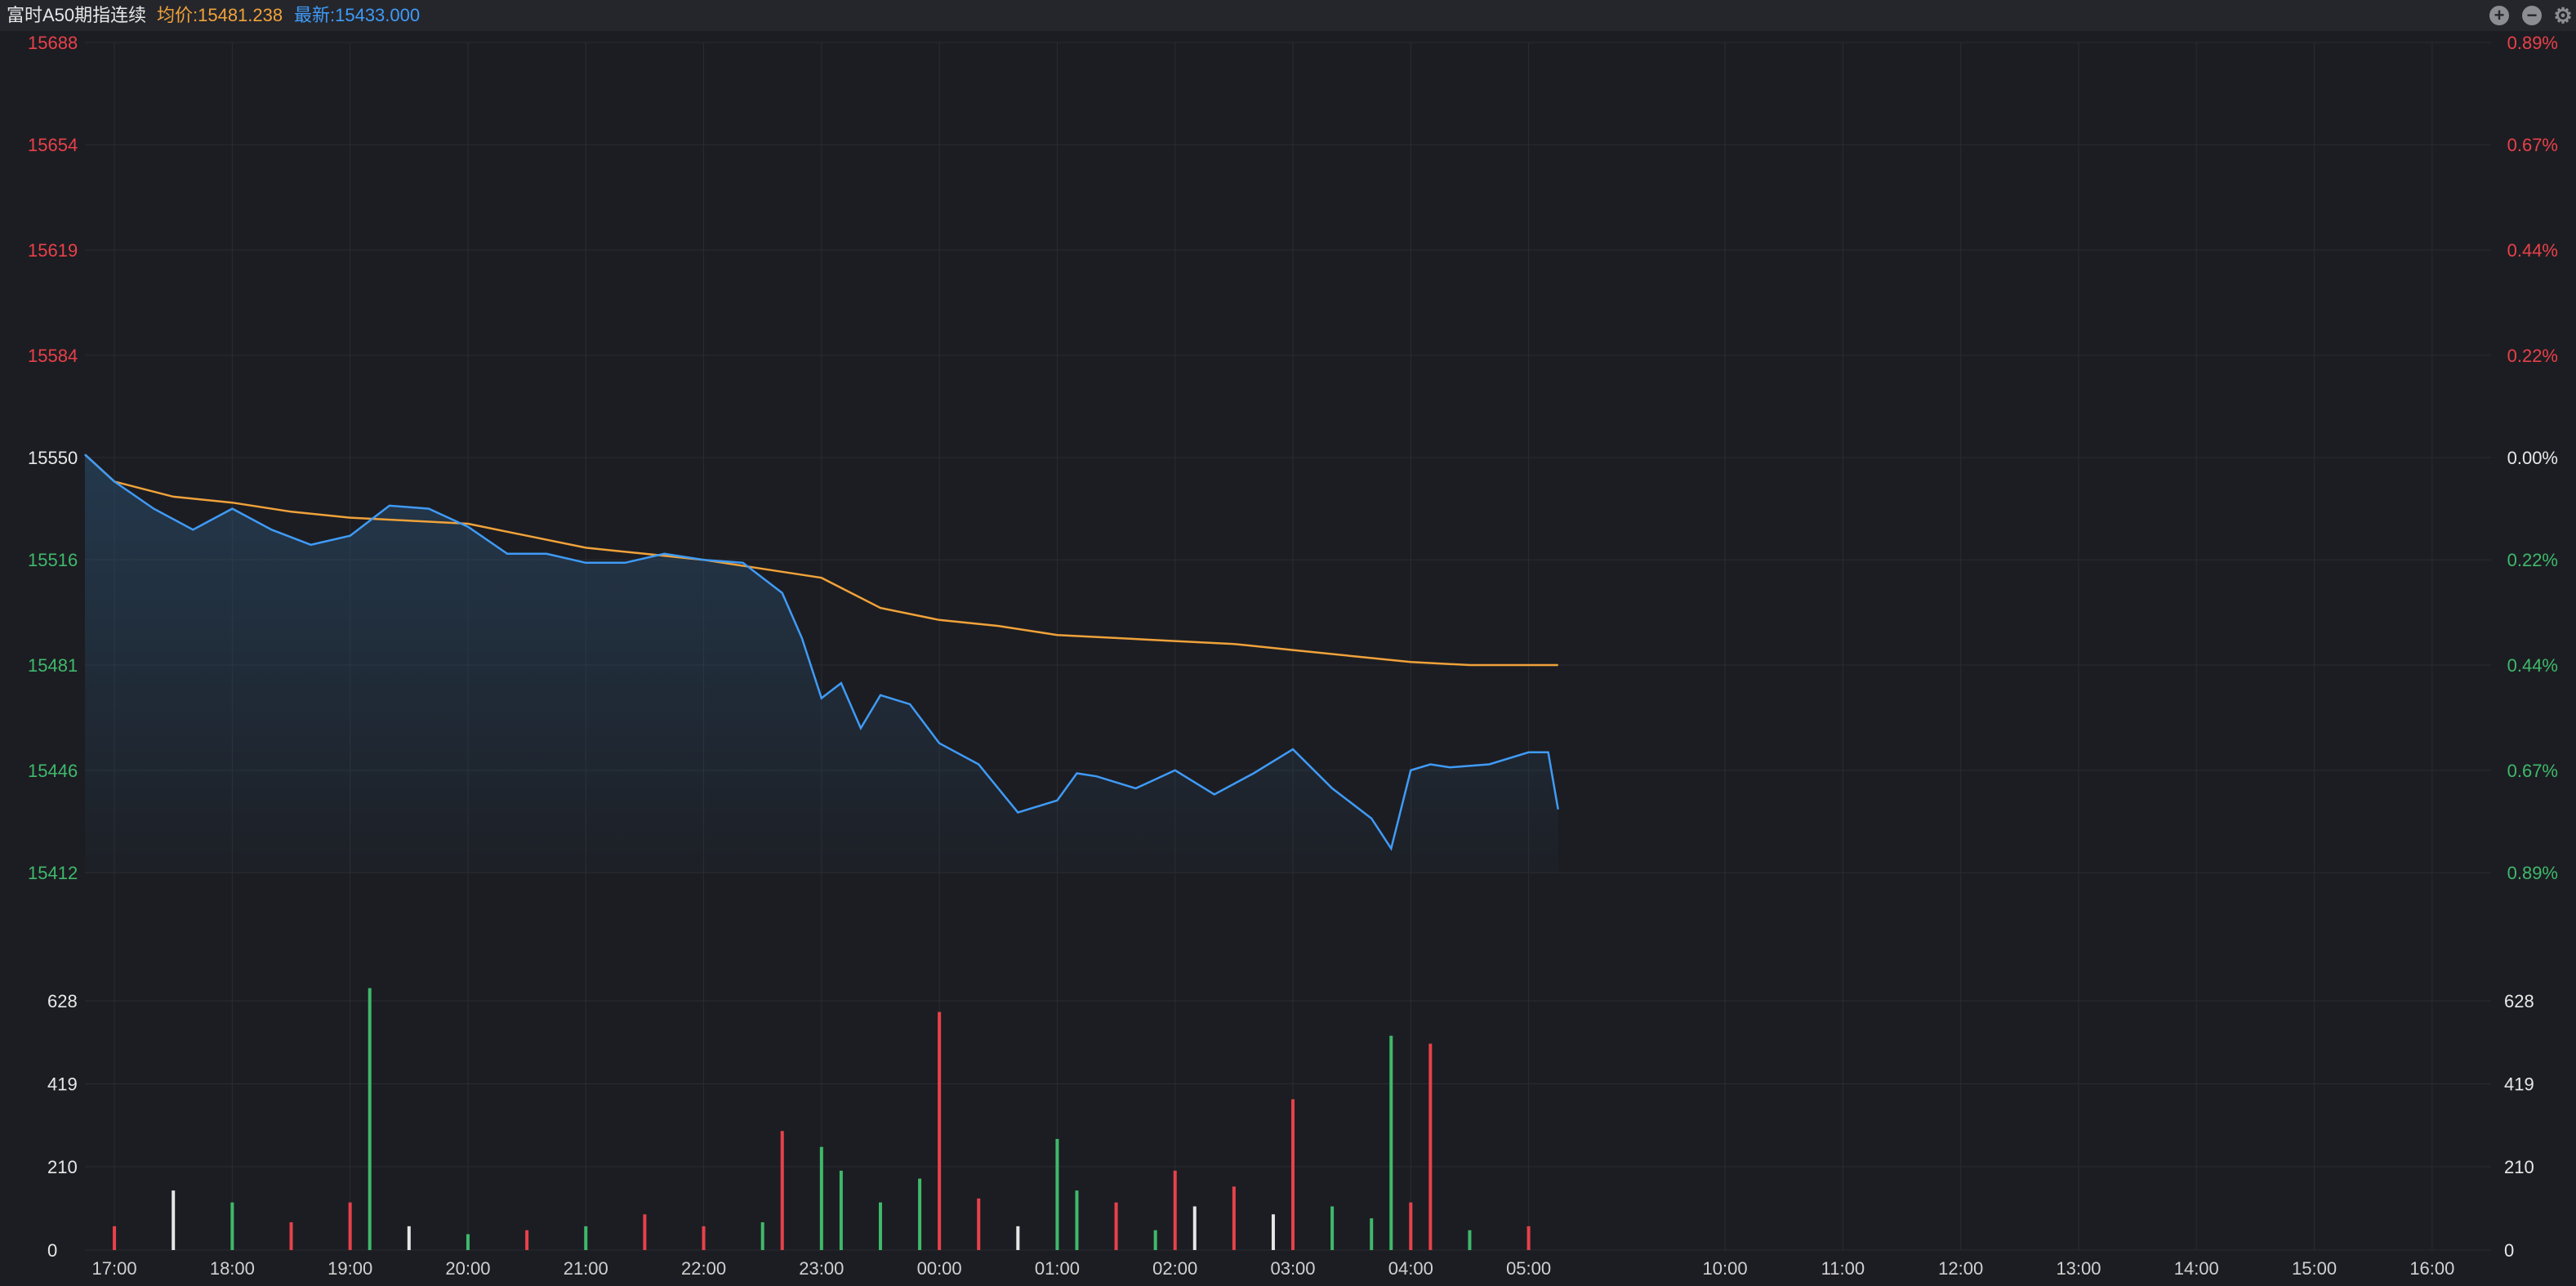 The width and height of the screenshot is (2576, 1286). What do you see at coordinates (1528, 1268) in the screenshot?
I see `time-tick-label: 05:00` at bounding box center [1528, 1268].